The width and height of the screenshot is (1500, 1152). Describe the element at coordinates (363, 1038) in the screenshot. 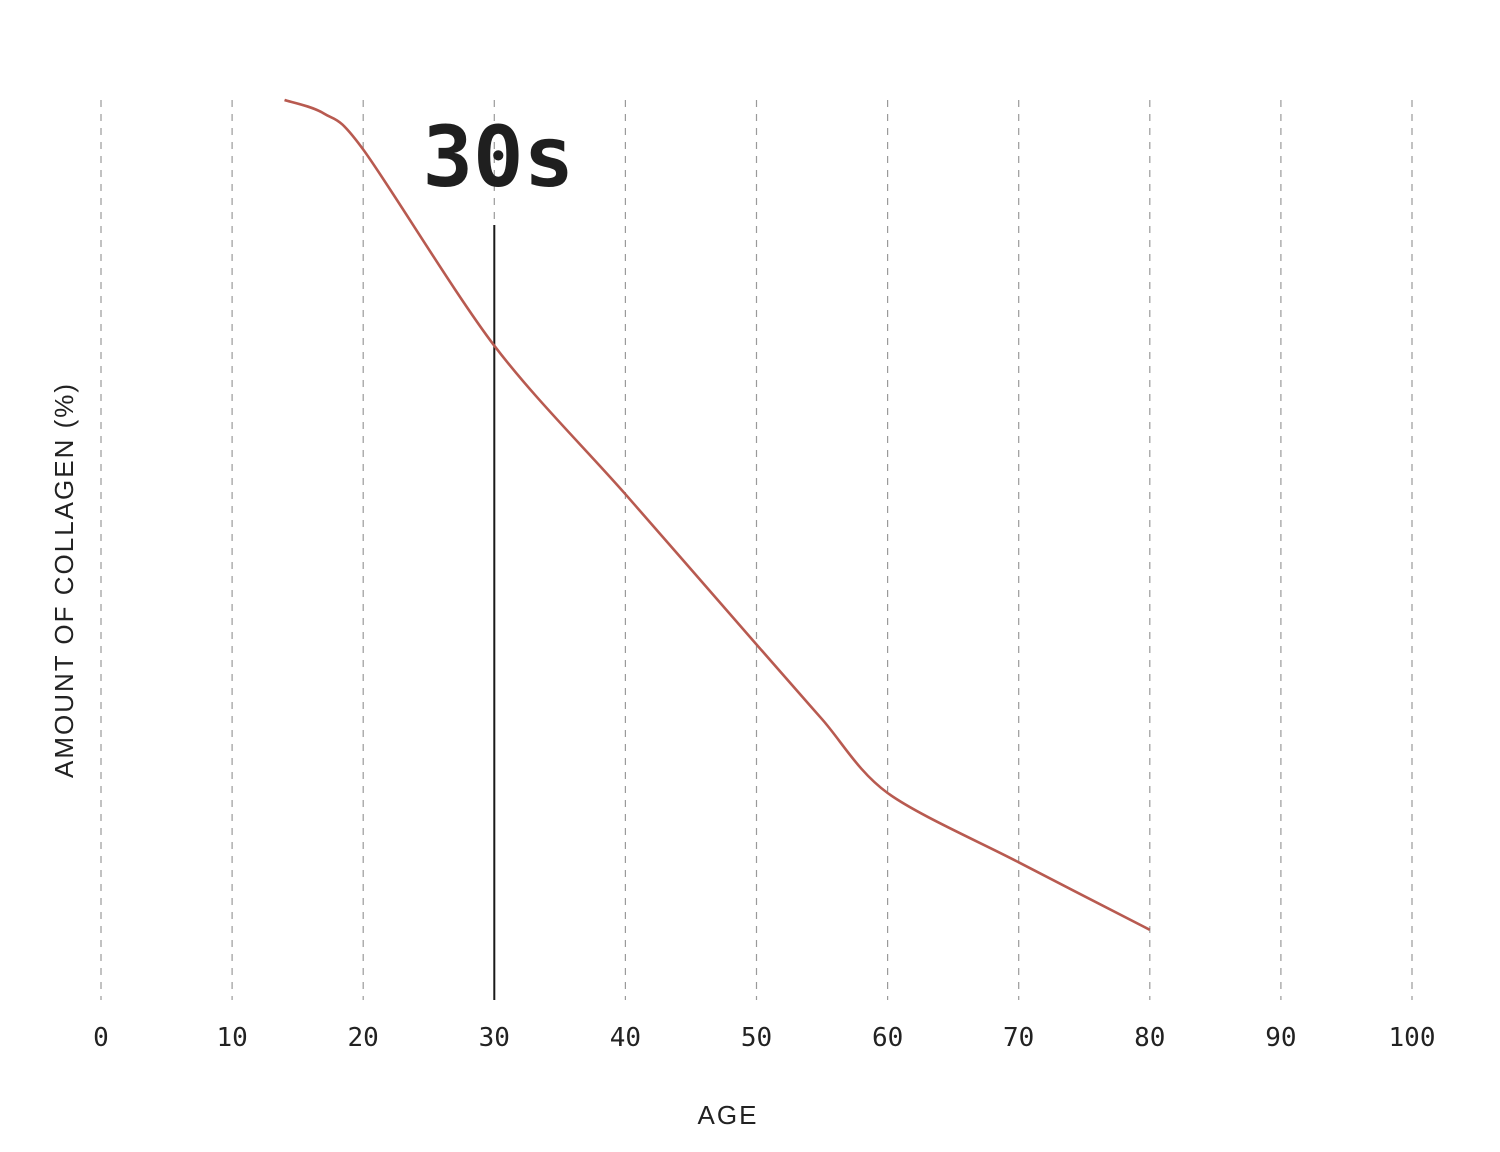

I see `x-tick-label-20: 20` at that location.